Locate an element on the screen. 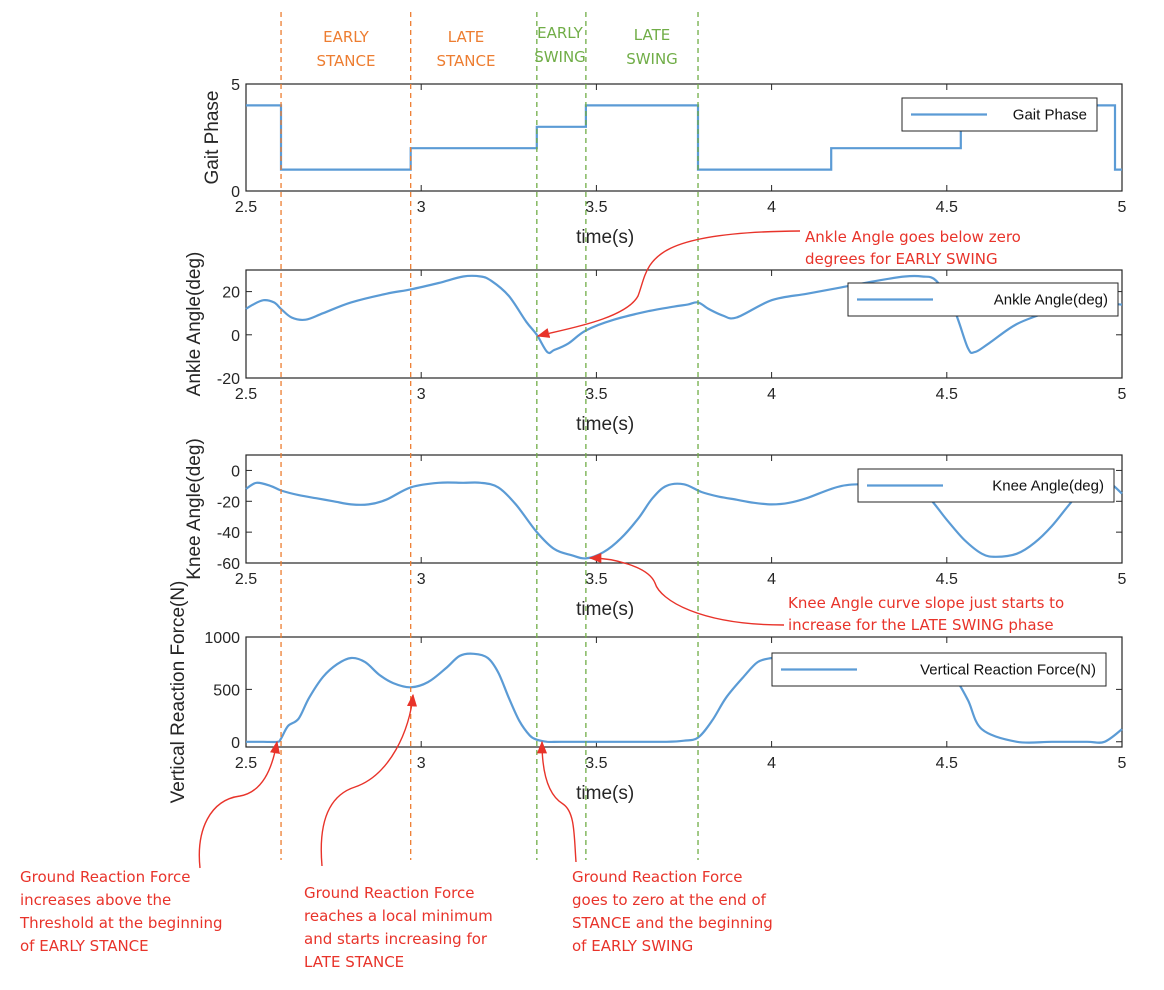  legend: Vertical Reaction Force(N) is located at coordinates (939, 669).